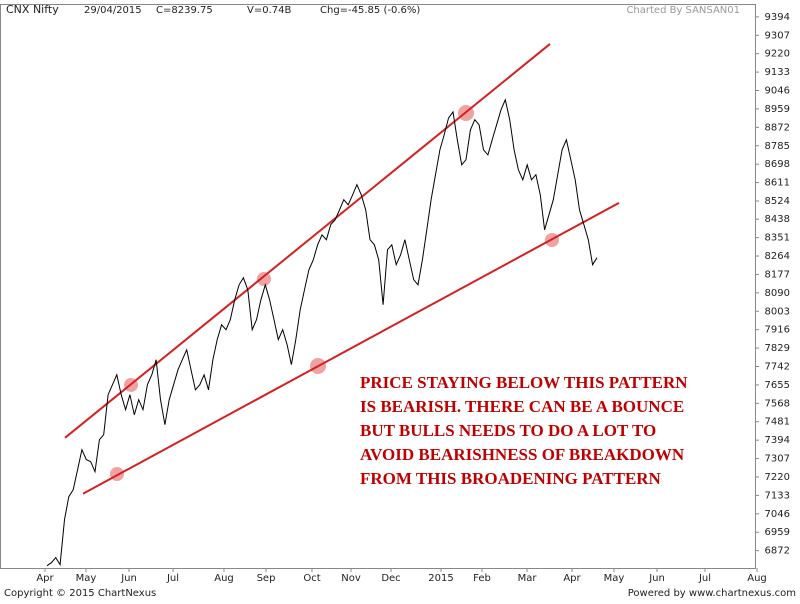  I want to click on y-tick-label: 7916, so click(777, 330).